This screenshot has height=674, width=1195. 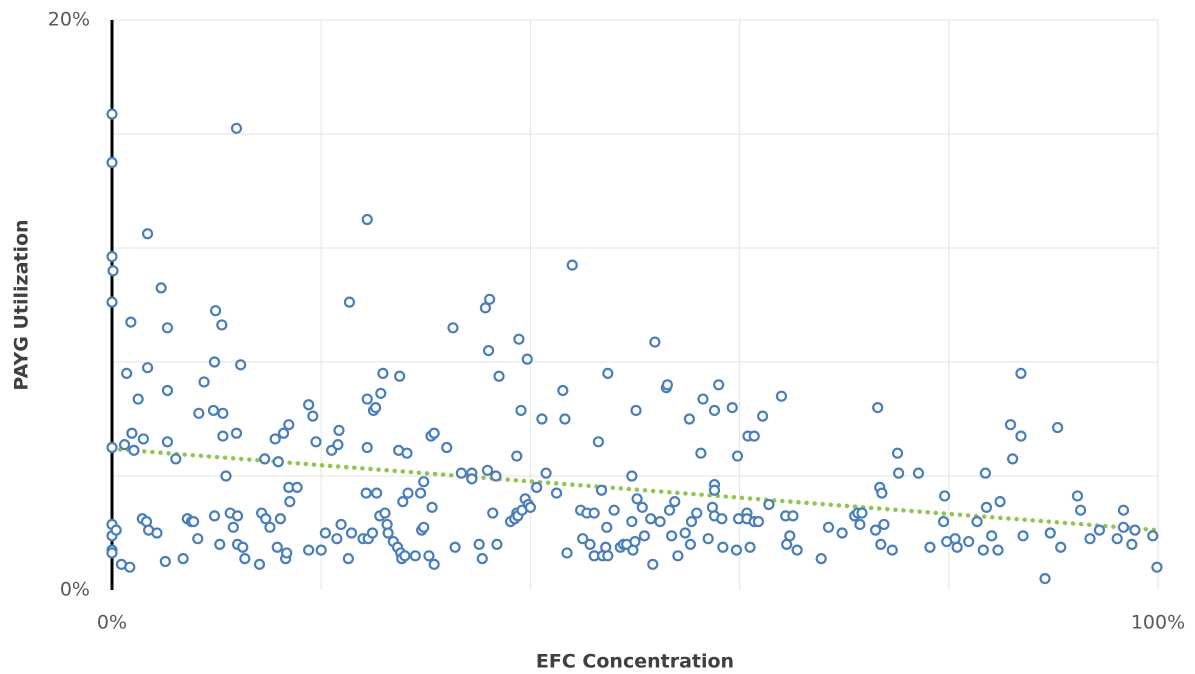 What do you see at coordinates (635, 489) in the screenshot?
I see `trendline` at bounding box center [635, 489].